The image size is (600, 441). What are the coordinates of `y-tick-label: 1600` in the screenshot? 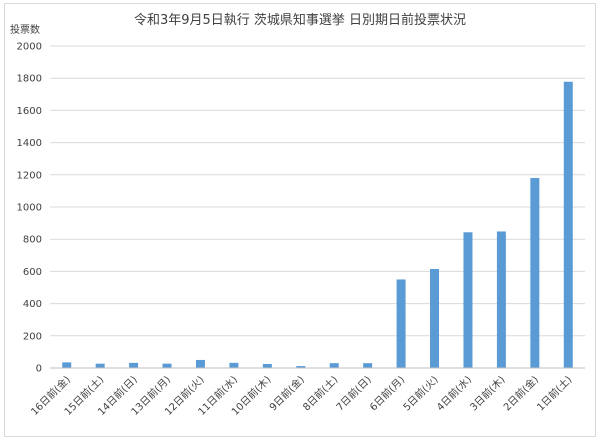 It's located at (29, 111).